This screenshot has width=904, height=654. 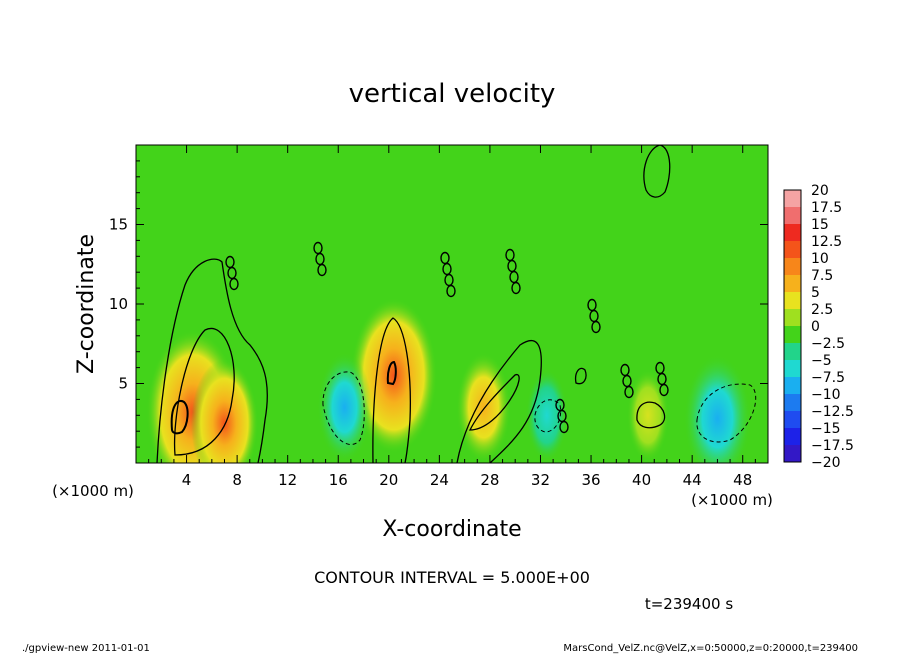 I want to click on colorbar-label: 0, so click(x=815, y=327).